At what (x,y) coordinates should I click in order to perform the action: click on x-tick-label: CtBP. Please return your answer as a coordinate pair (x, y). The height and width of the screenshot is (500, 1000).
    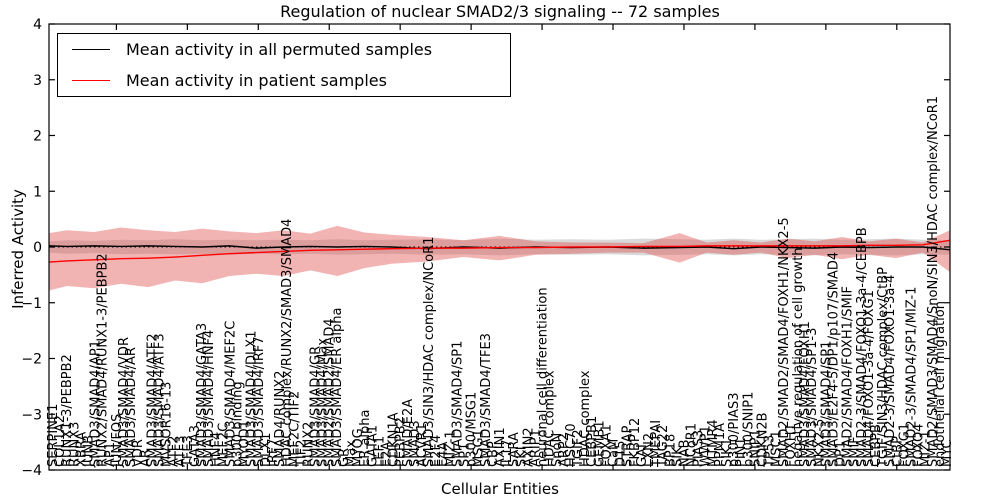
    Looking at the image, I should click on (897, 451).